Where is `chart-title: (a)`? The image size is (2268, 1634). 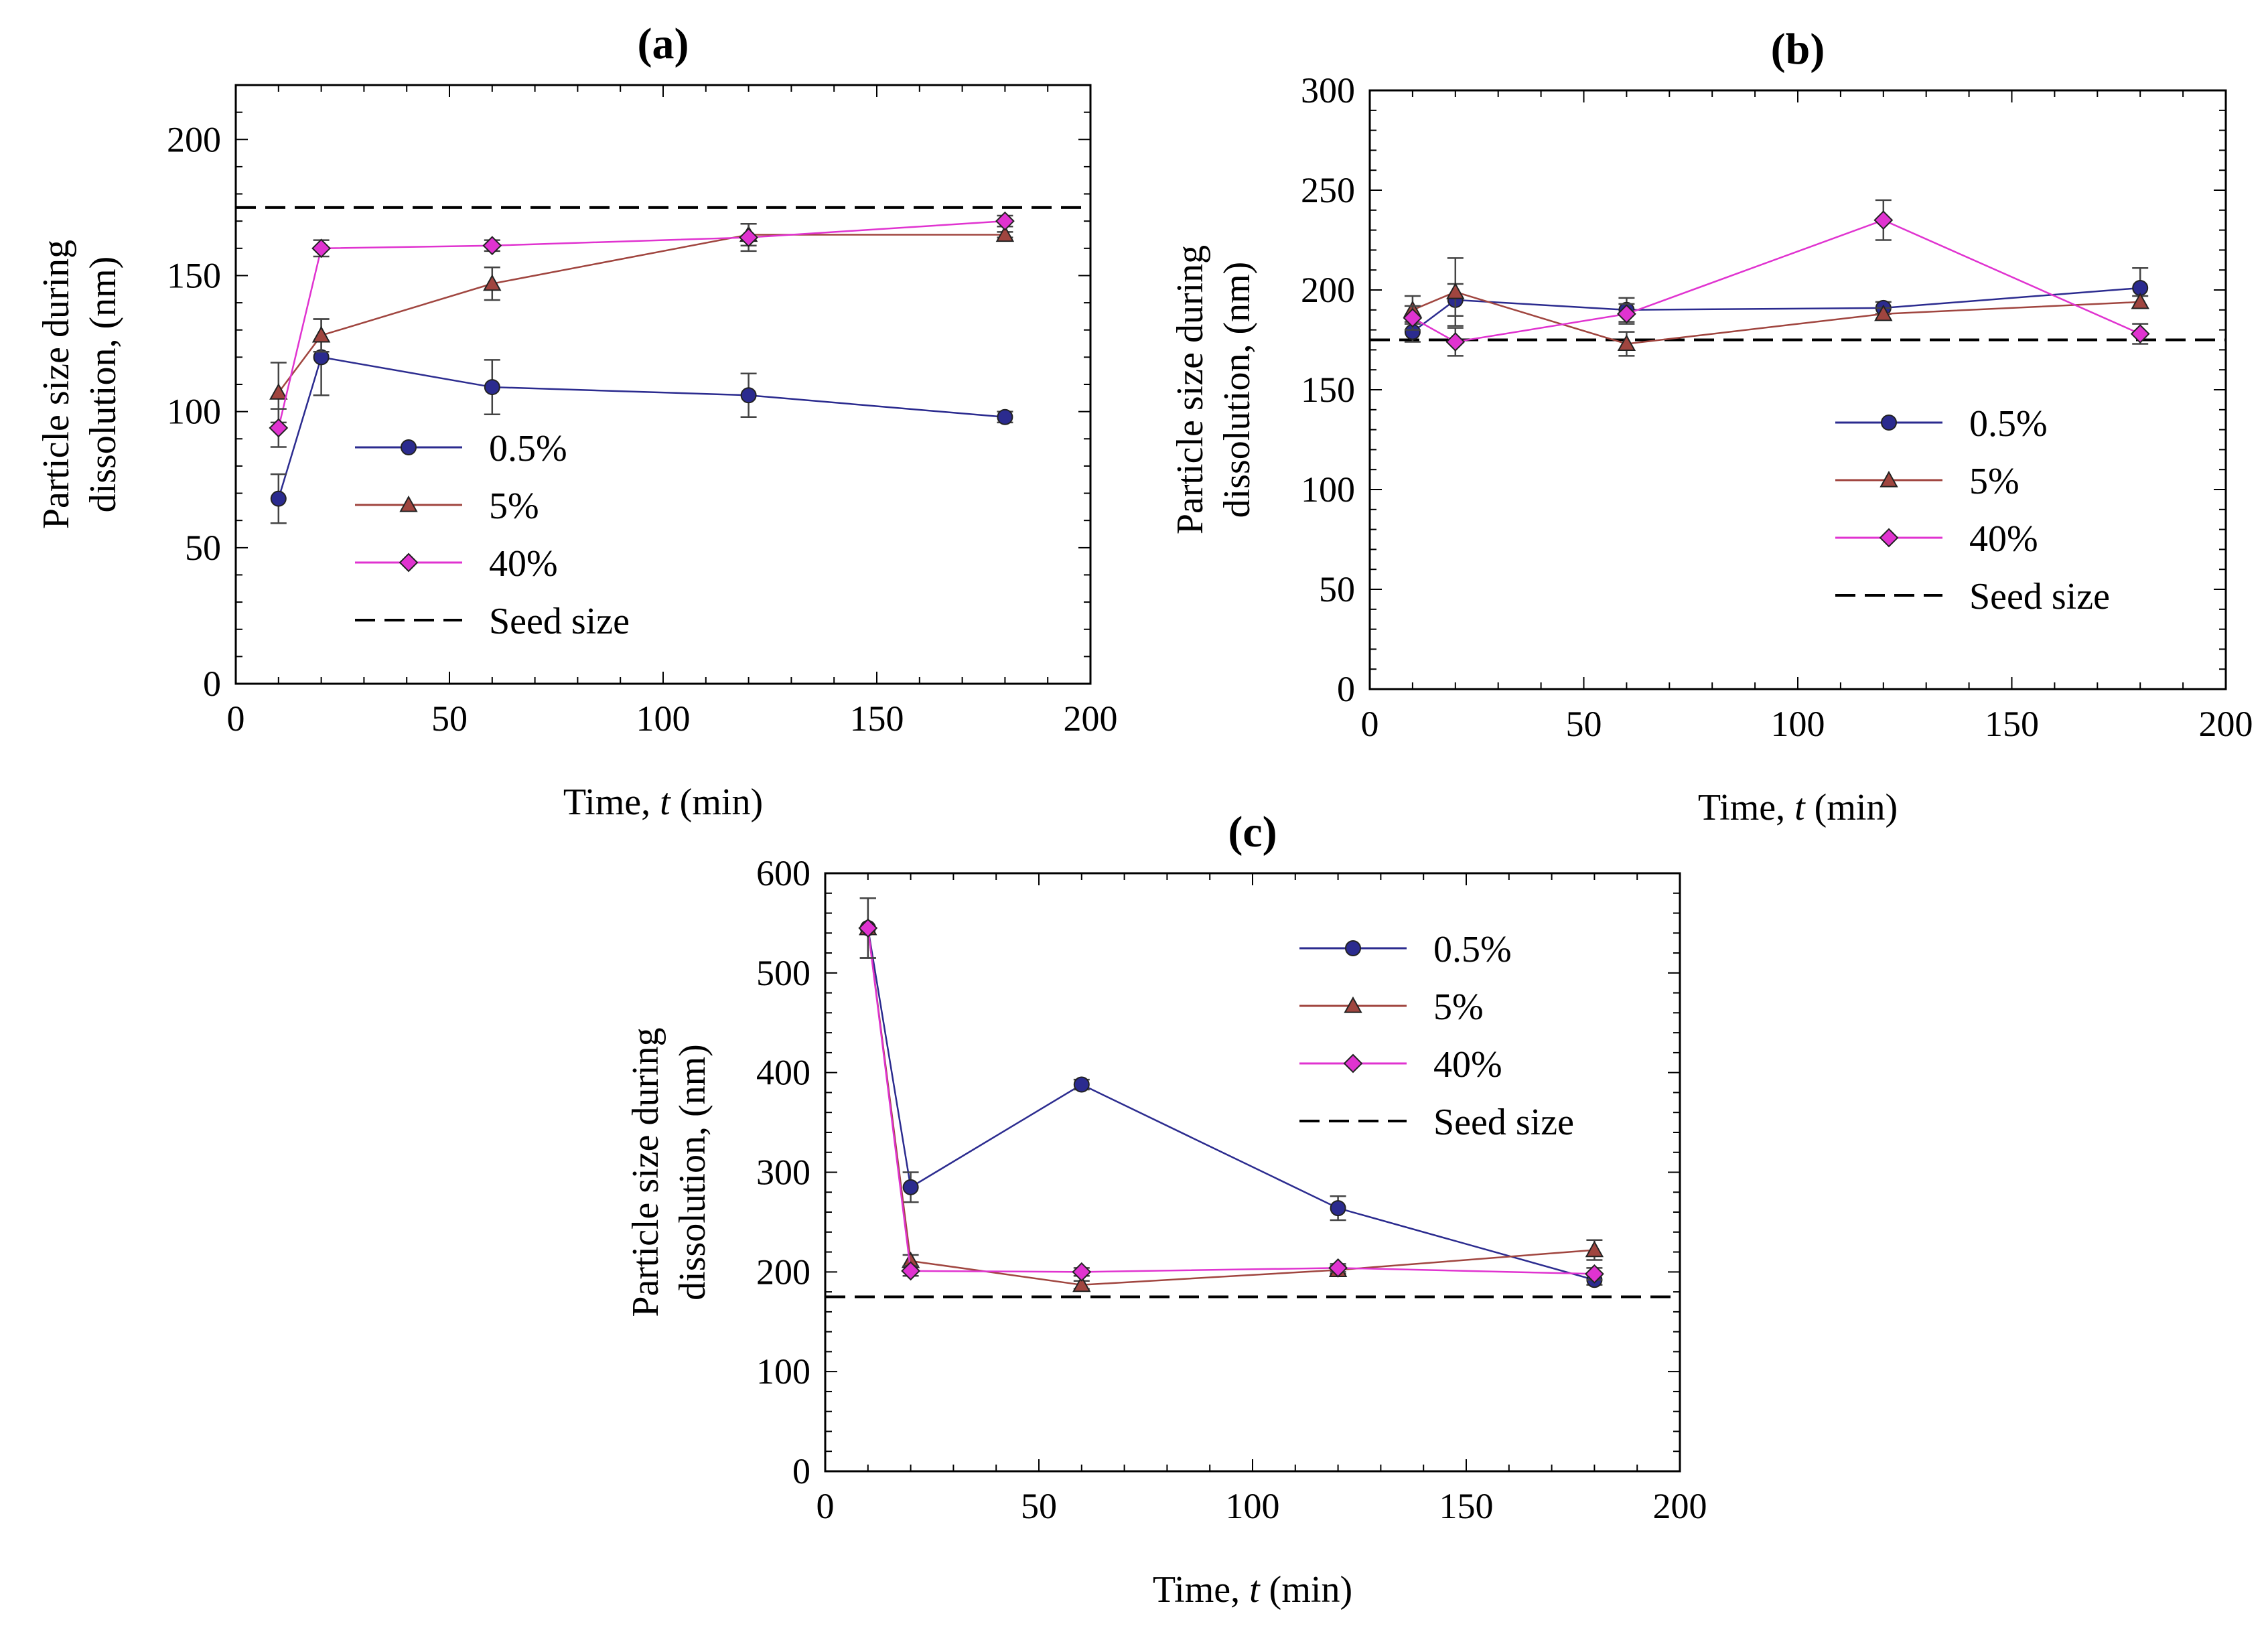
chart-title: (a) is located at coordinates (663, 43).